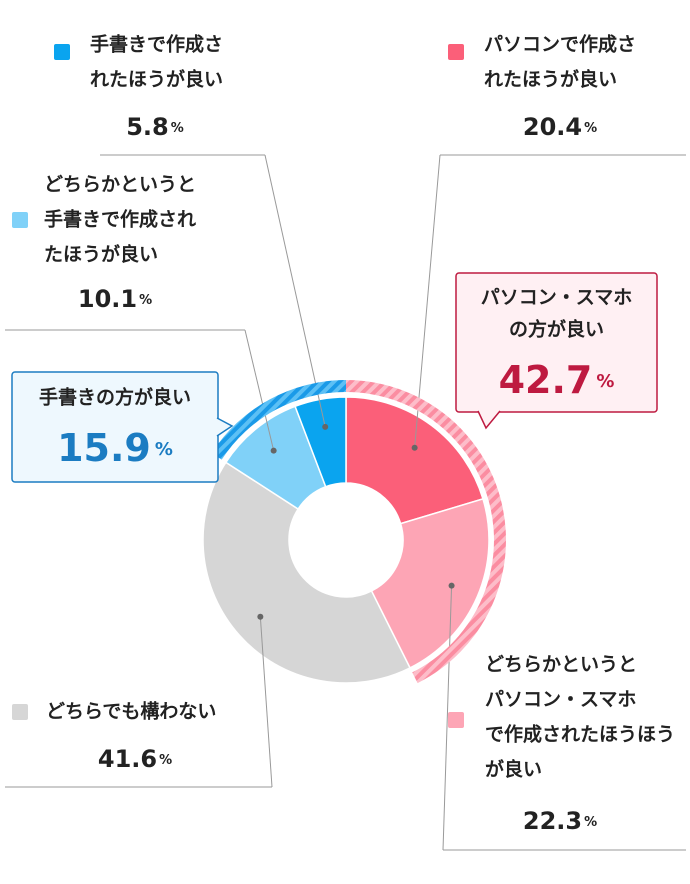  I want to click on category-label: 手書きで作成さ, so click(156, 44).